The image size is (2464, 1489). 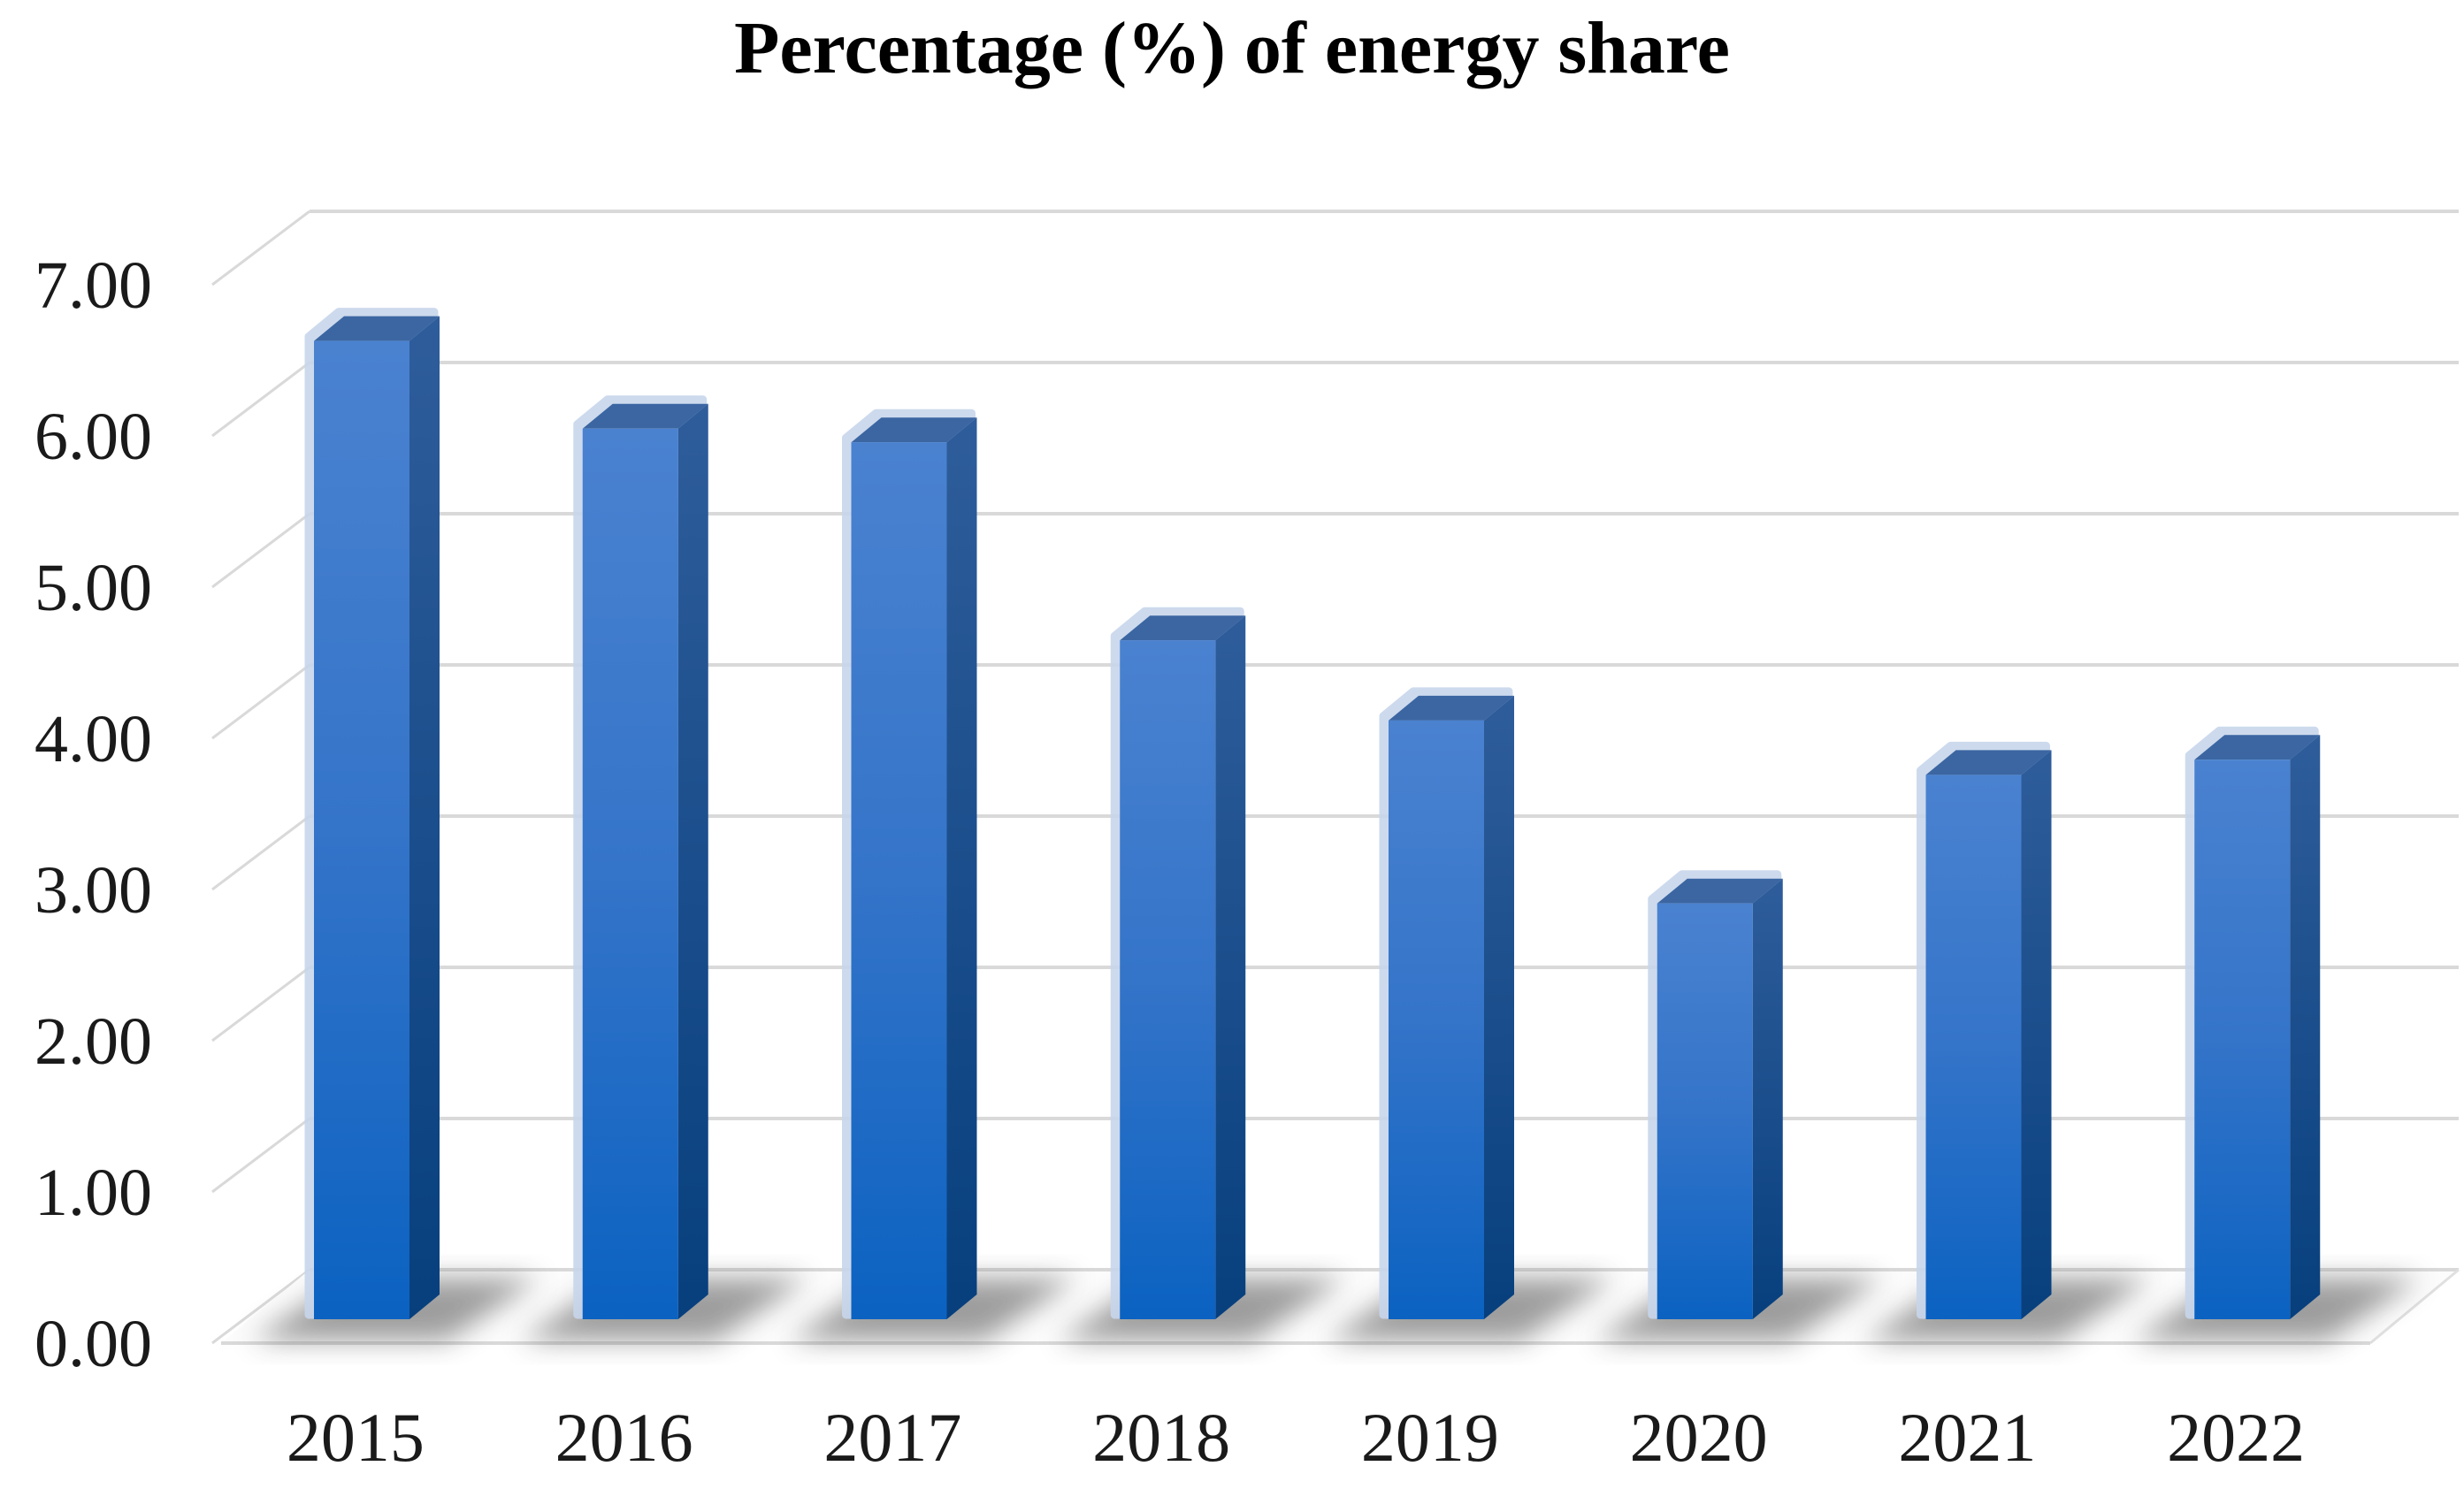 What do you see at coordinates (356, 1438) in the screenshot?
I see `x-axis-category-label: 2015` at bounding box center [356, 1438].